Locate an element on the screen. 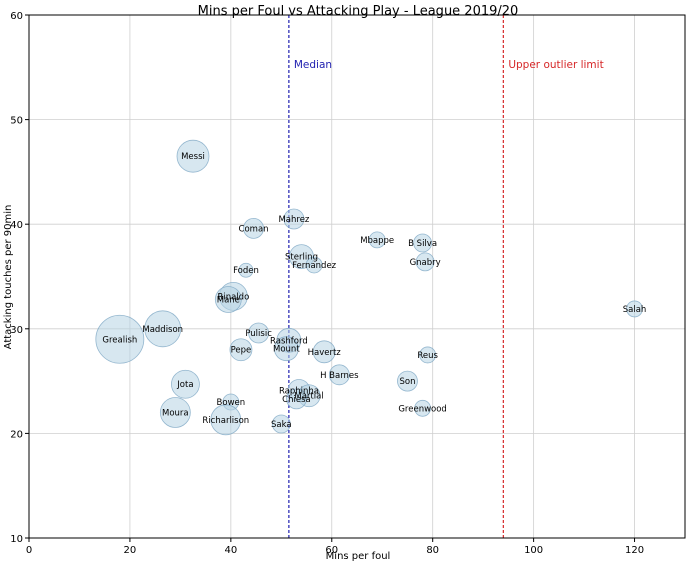  bubble-gnabry is located at coordinates (425, 262).